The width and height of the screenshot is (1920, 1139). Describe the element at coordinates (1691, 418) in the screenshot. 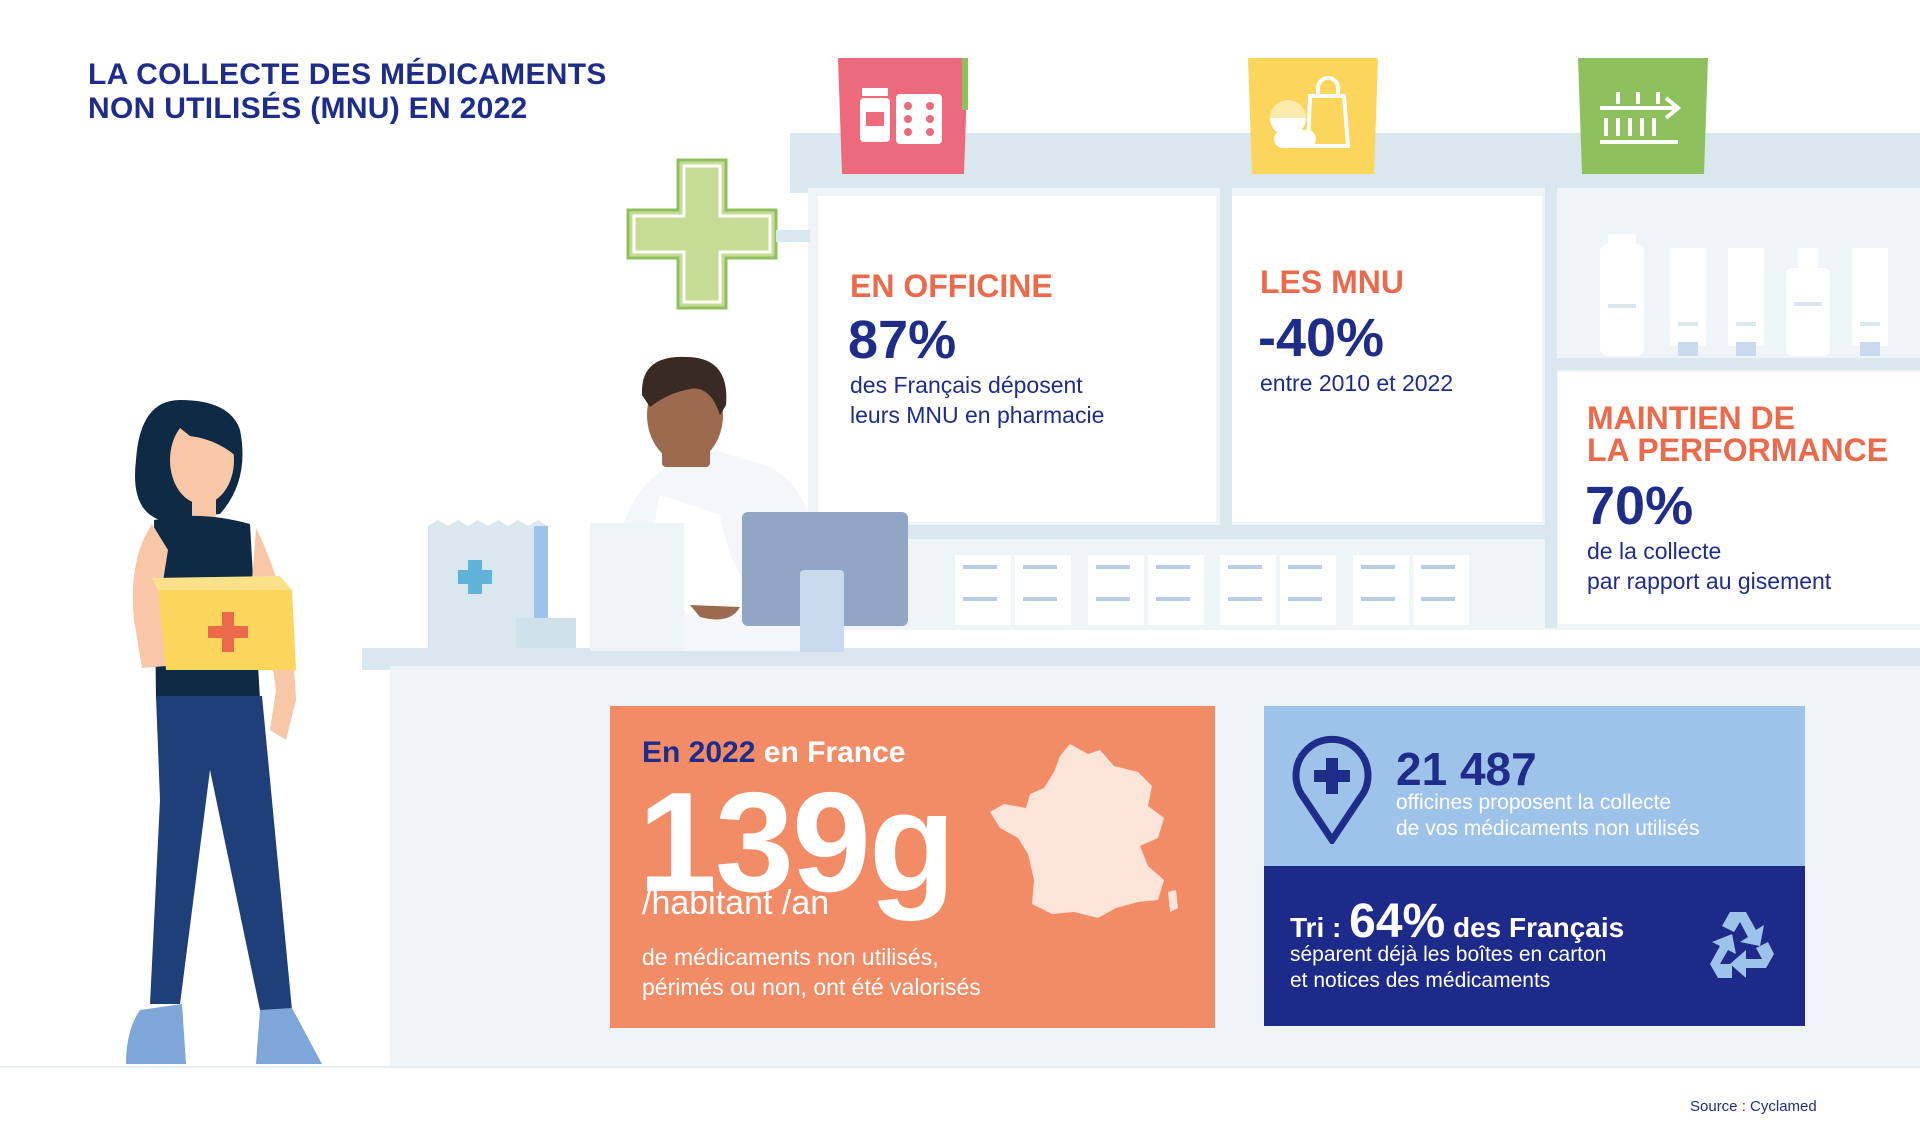

I see `performance-heading-line: MAINTIEN DE` at that location.